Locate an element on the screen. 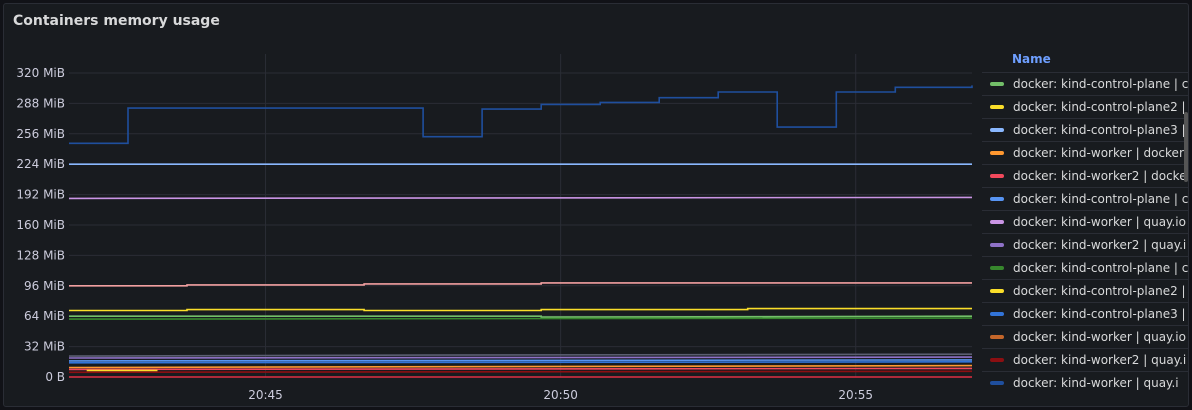  y-tick-label: 32 MiB is located at coordinates (44, 347).